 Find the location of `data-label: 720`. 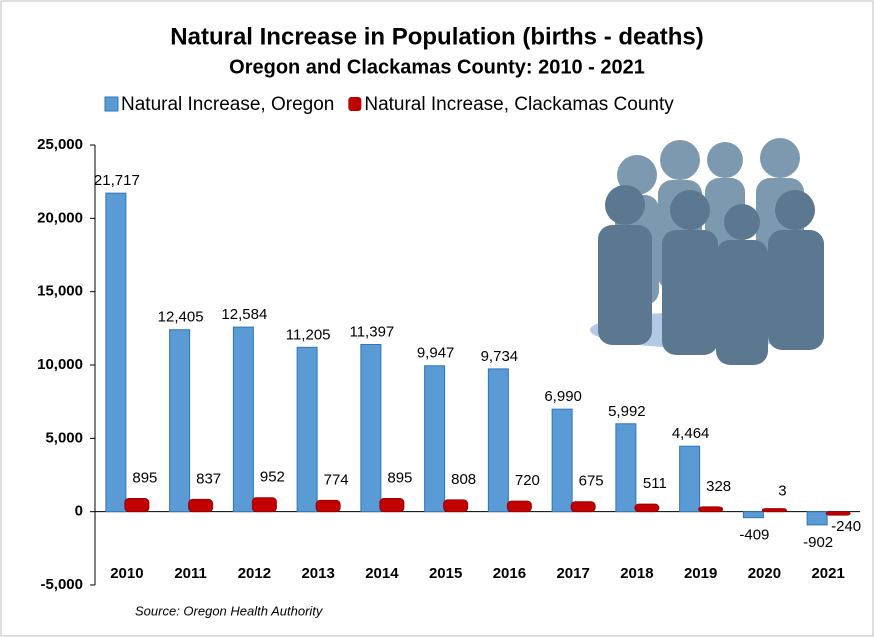

data-label: 720 is located at coordinates (527, 480).